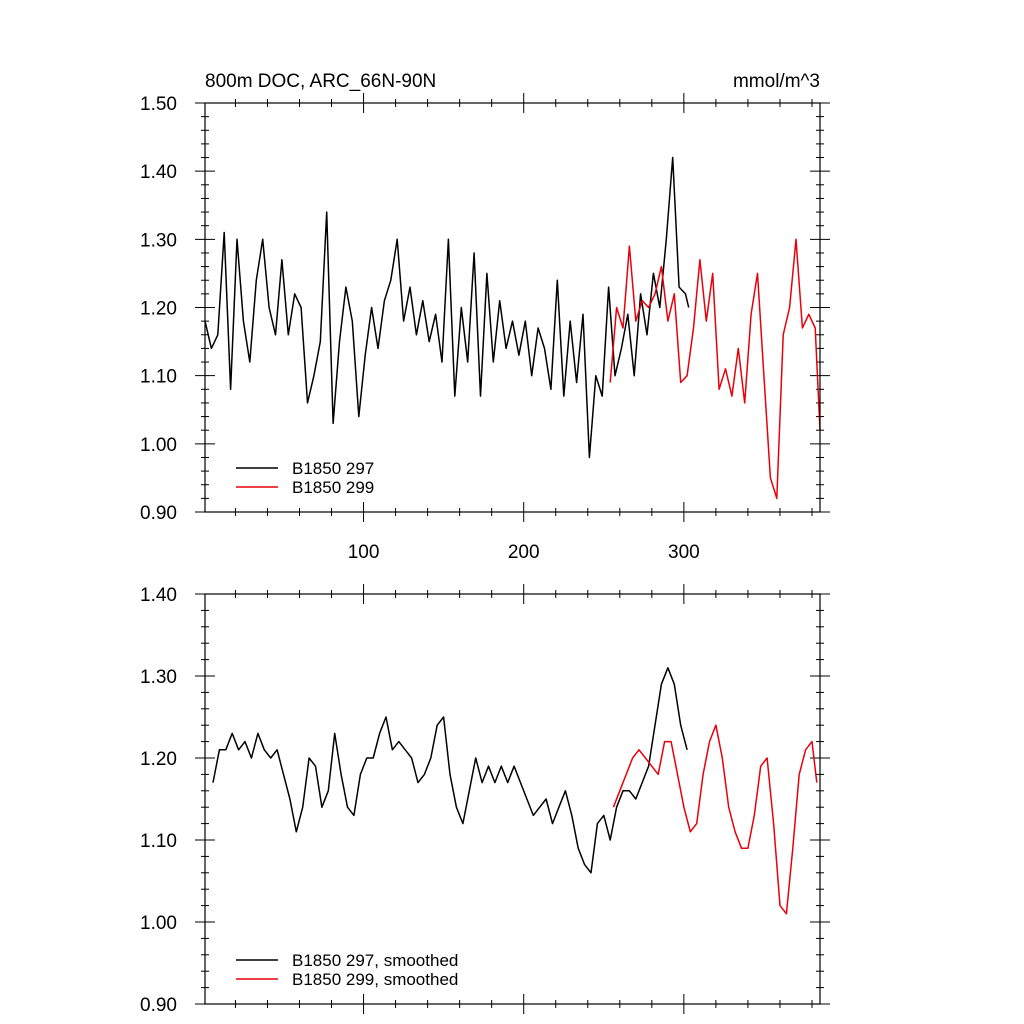 The height and width of the screenshot is (1024, 1024). What do you see at coordinates (375, 979) in the screenshot?
I see `legend-label: B1850 299, smoothed` at bounding box center [375, 979].